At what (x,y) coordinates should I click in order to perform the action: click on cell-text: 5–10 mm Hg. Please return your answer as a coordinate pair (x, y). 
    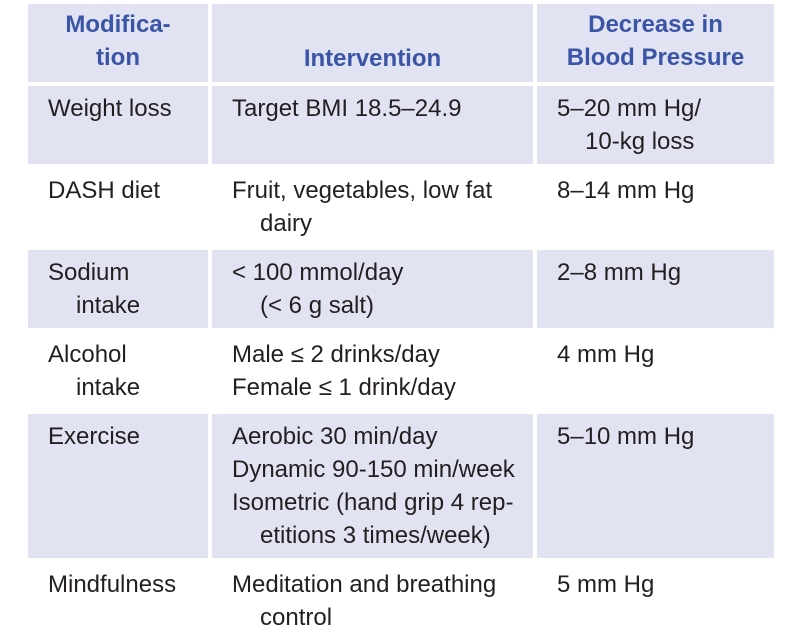
    Looking at the image, I should click on (626, 436).